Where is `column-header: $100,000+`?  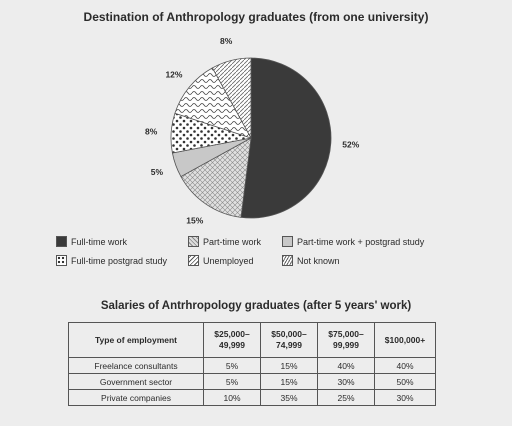
column-header: $100,000+ is located at coordinates (405, 340).